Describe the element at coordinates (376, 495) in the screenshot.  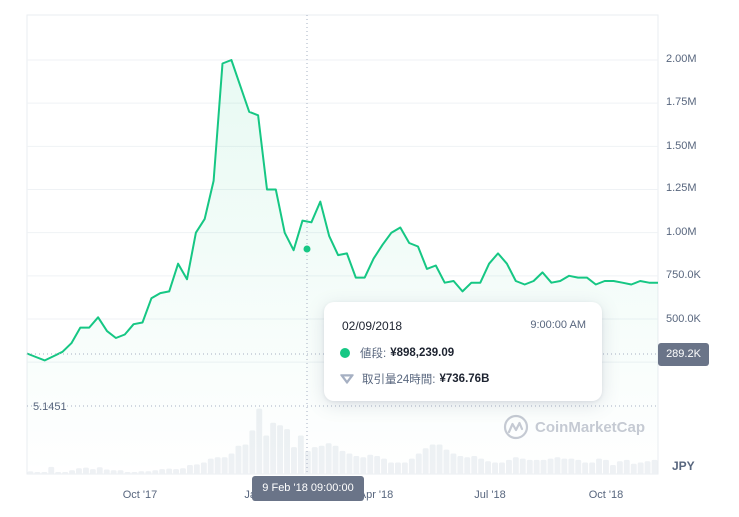
I see `x-tick: Apr '18` at that location.